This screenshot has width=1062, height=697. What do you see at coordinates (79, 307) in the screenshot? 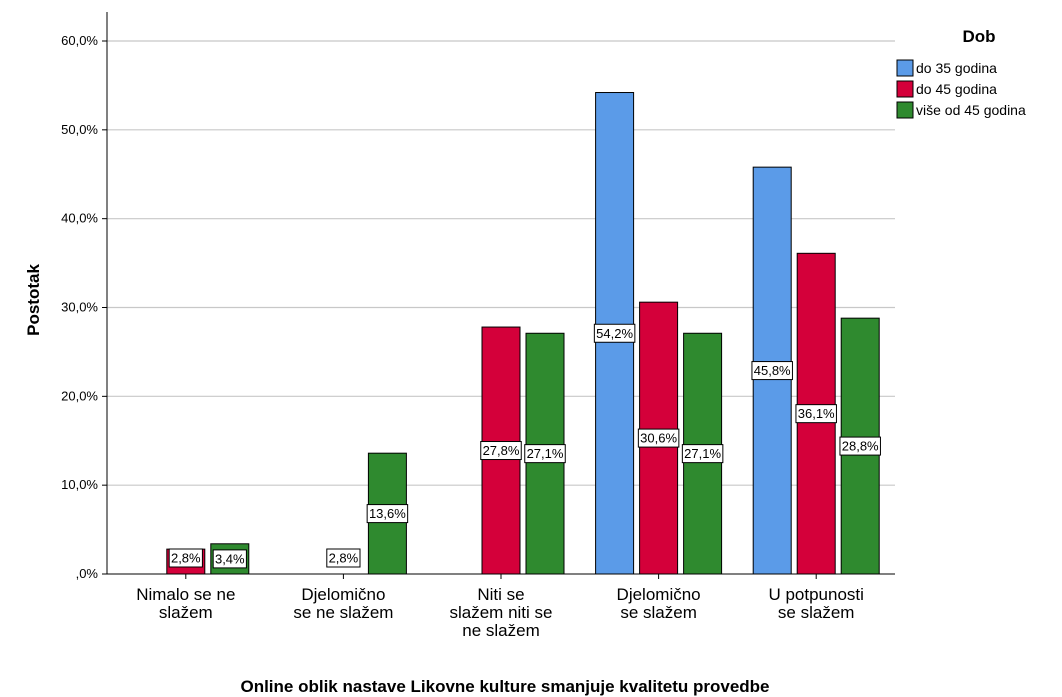
I see `y-tick-label: 30,0%` at bounding box center [79, 307].